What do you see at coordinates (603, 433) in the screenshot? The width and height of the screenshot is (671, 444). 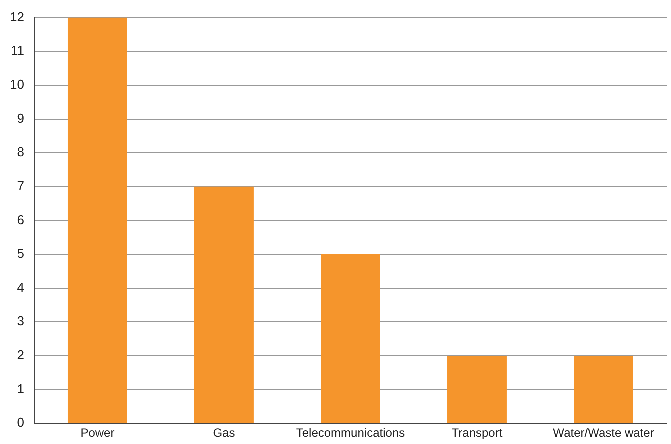 I see `x-tick-label: Water/Waste water` at bounding box center [603, 433].